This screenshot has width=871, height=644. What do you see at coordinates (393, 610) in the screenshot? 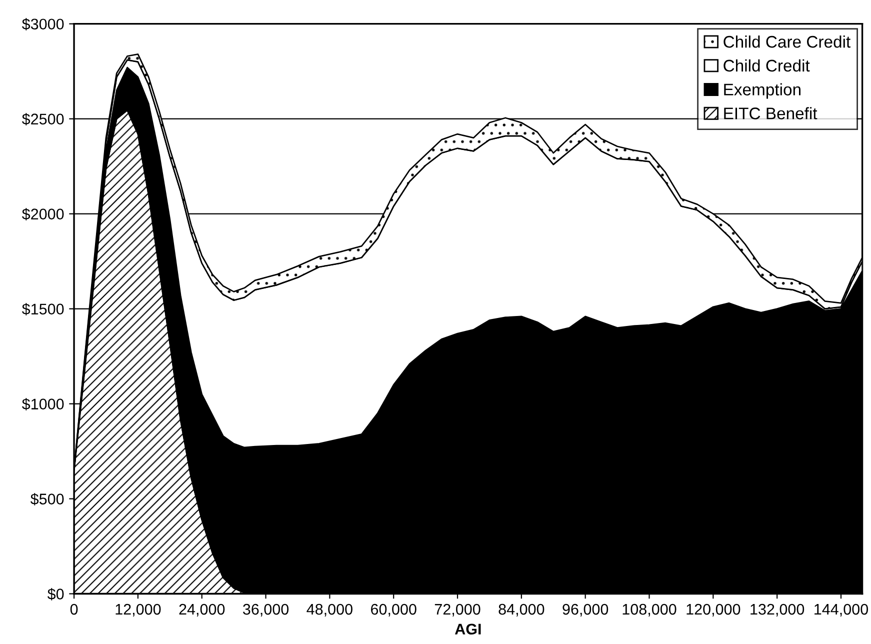
I see `x-tick-label: 60,000` at bounding box center [393, 610].